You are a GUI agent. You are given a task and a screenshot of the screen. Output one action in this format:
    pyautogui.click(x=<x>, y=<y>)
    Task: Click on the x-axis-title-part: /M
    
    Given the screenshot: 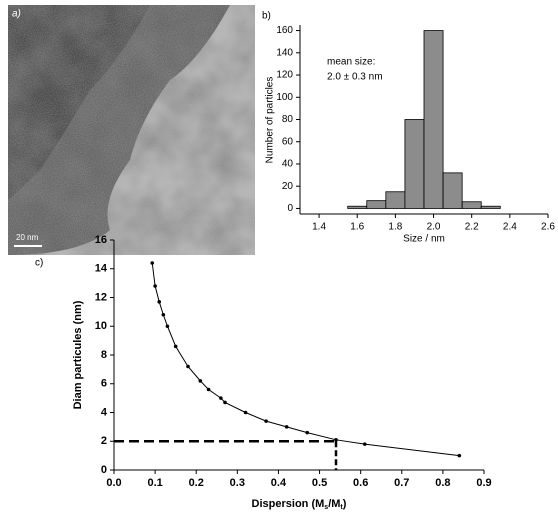 What is the action you would take?
    pyautogui.click(x=334, y=504)
    